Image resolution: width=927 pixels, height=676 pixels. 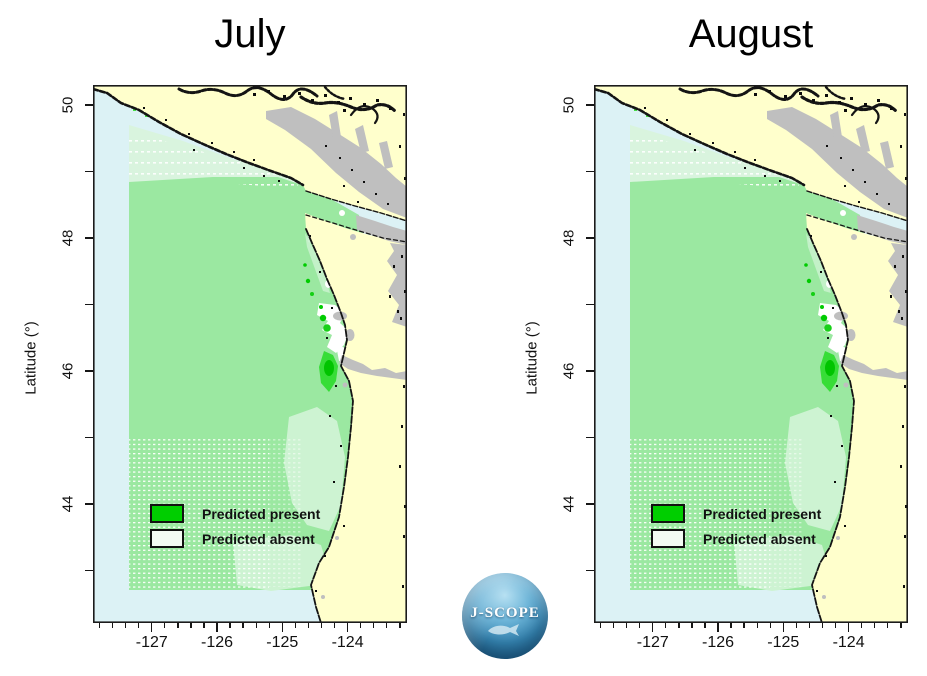 What do you see at coordinates (261, 513) in the screenshot?
I see `legend-present-label: Predicted present` at bounding box center [261, 513].